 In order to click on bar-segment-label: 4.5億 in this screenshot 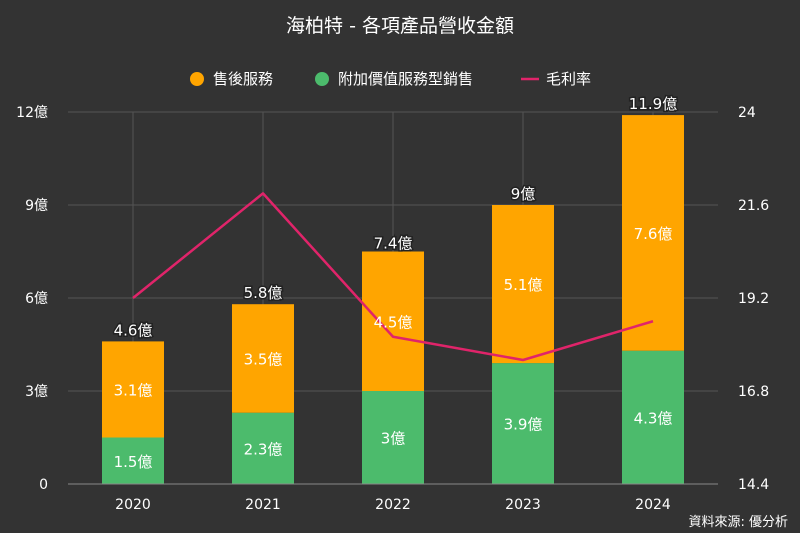, I will do `click(393, 322)`.